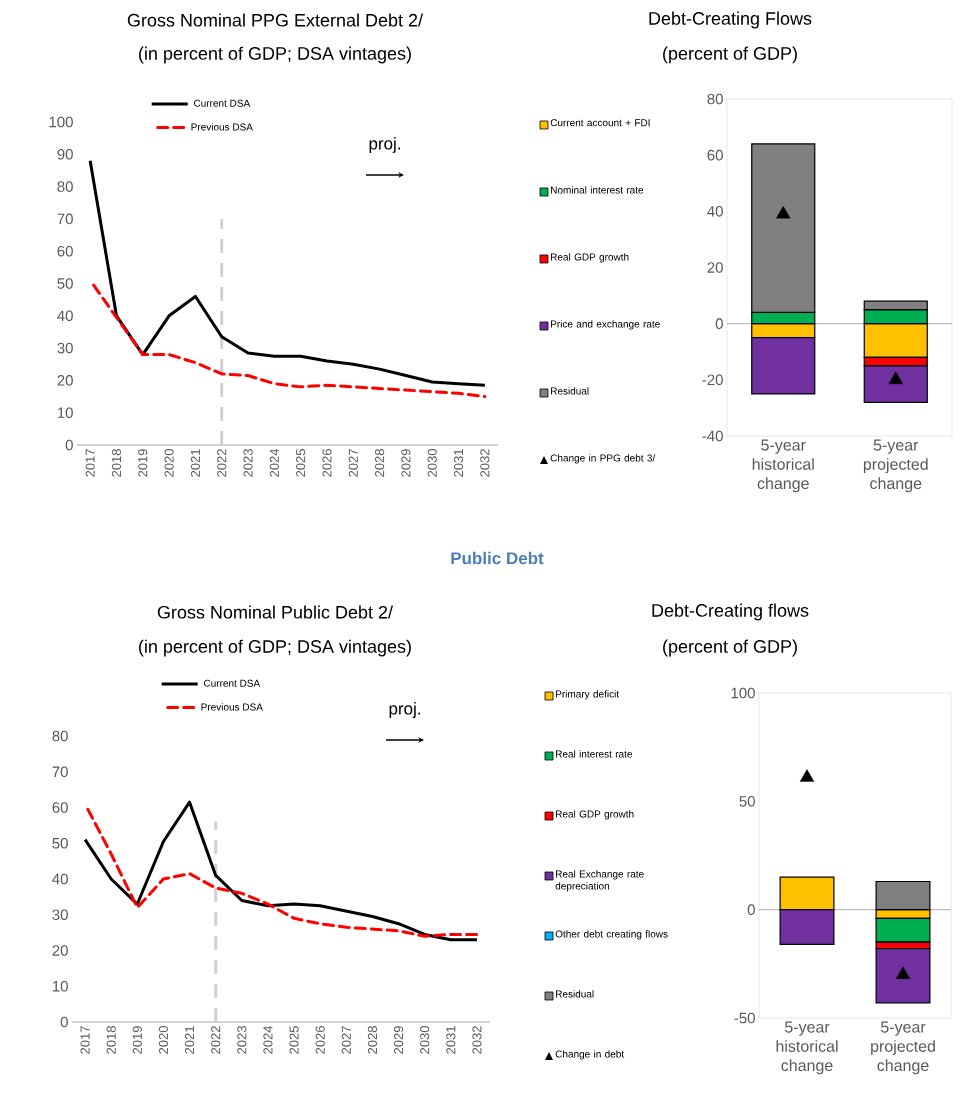  Describe the element at coordinates (65, 154) in the screenshot. I see `y-tick-label: 90` at that location.